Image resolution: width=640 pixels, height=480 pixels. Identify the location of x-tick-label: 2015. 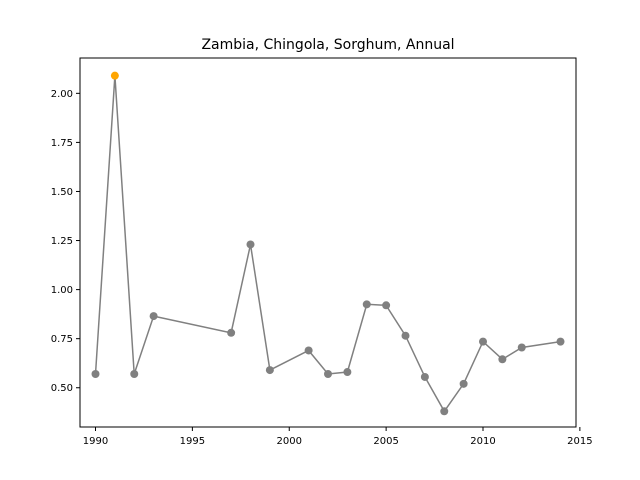
(579, 441).